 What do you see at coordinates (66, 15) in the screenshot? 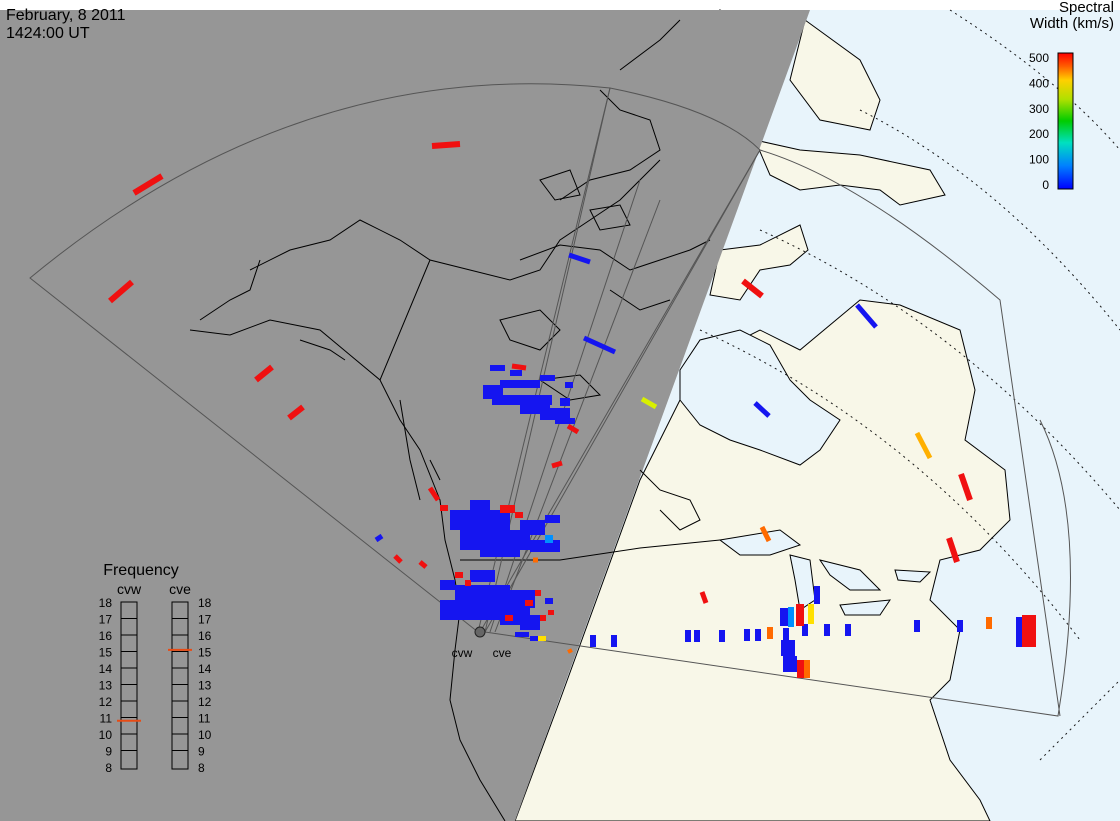
I see `date-label: February, 8 2011` at bounding box center [66, 15].